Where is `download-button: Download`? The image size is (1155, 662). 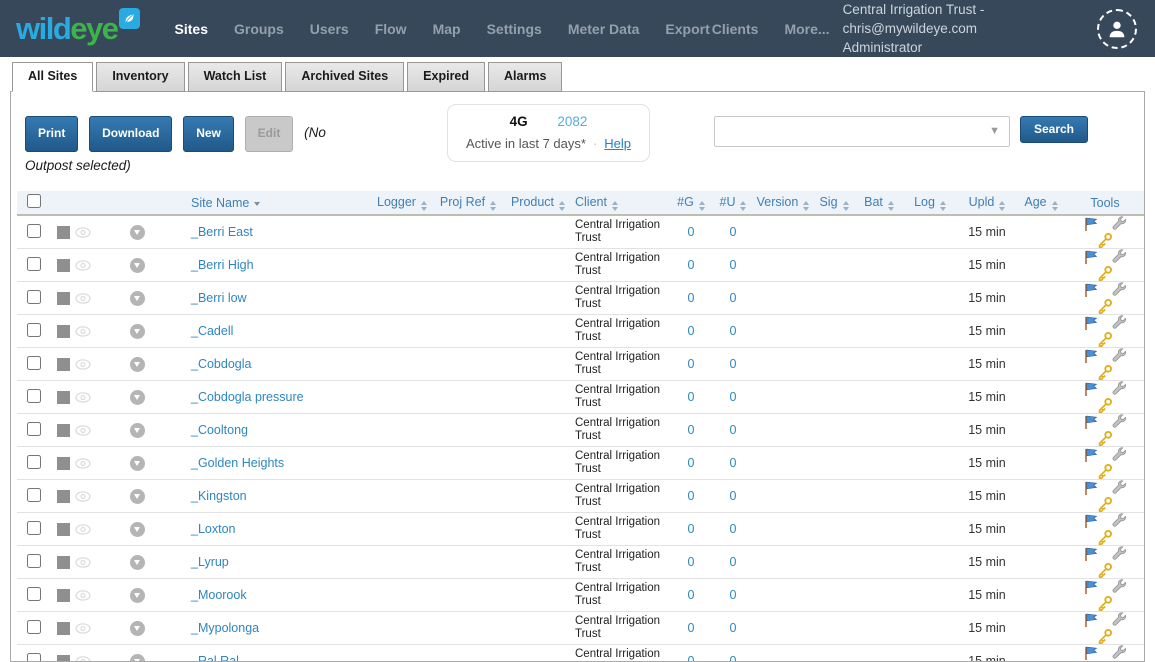
download-button: Download is located at coordinates (131, 134).